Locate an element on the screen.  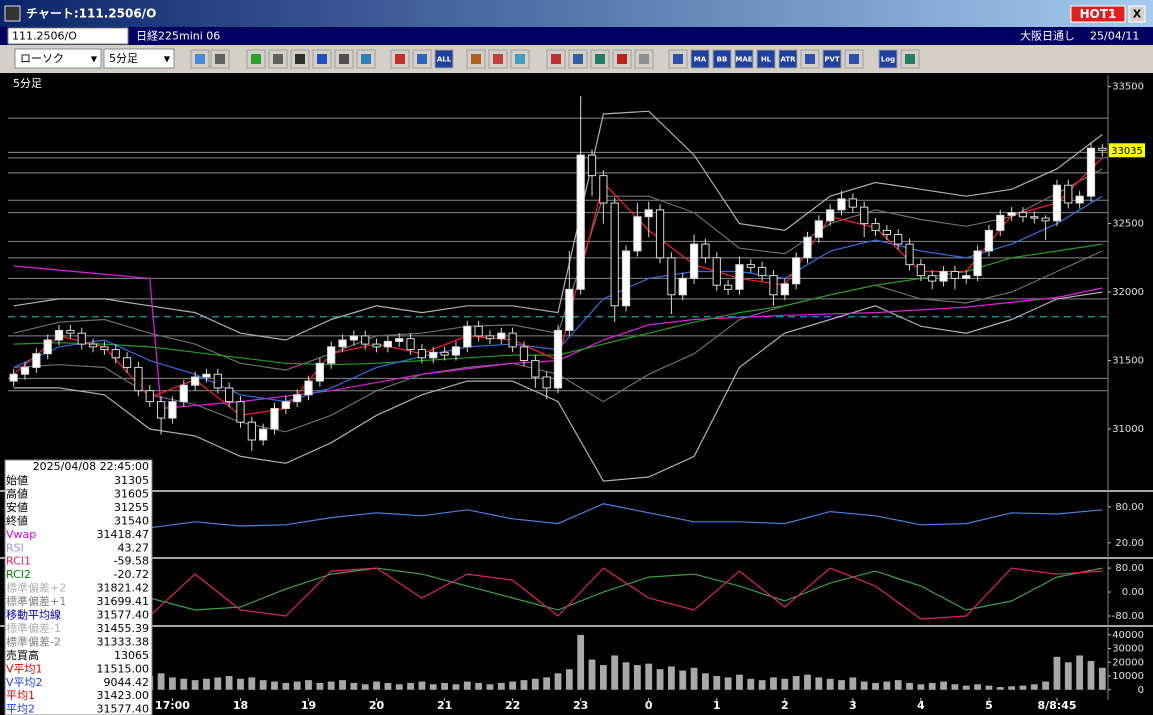
toolbar-button-label: HL is located at coordinates (766, 60).